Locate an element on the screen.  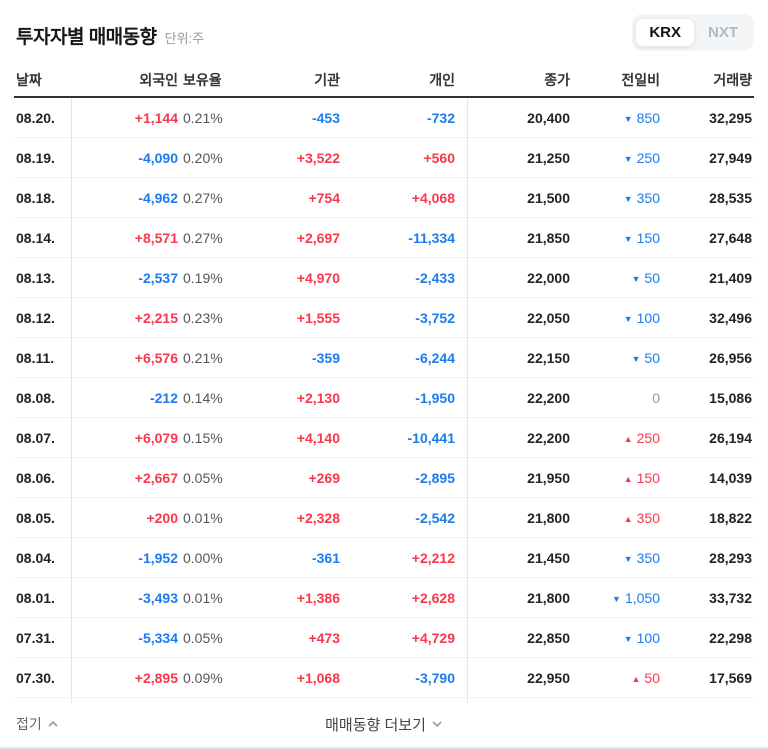
vertical-divider is located at coordinates (467, 400).